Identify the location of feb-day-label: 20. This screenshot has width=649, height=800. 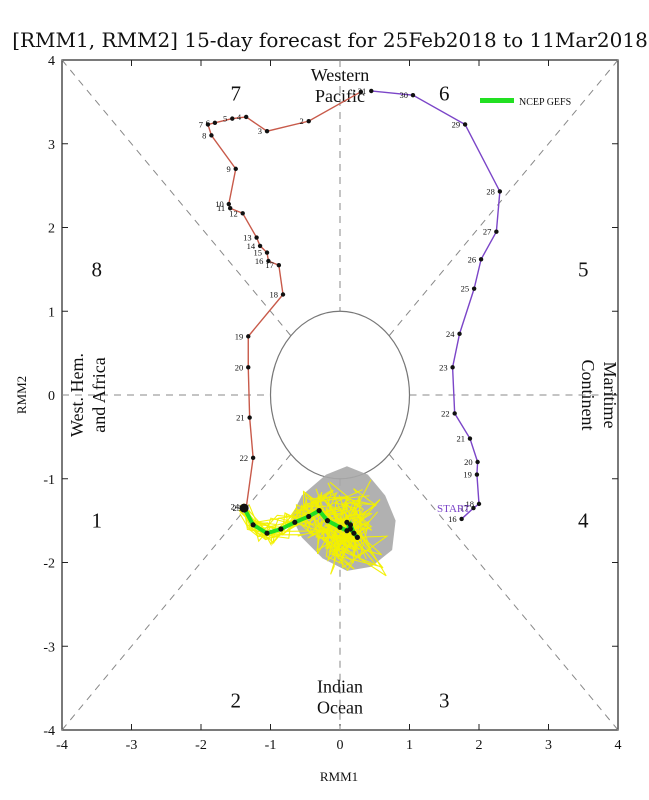
(468, 462).